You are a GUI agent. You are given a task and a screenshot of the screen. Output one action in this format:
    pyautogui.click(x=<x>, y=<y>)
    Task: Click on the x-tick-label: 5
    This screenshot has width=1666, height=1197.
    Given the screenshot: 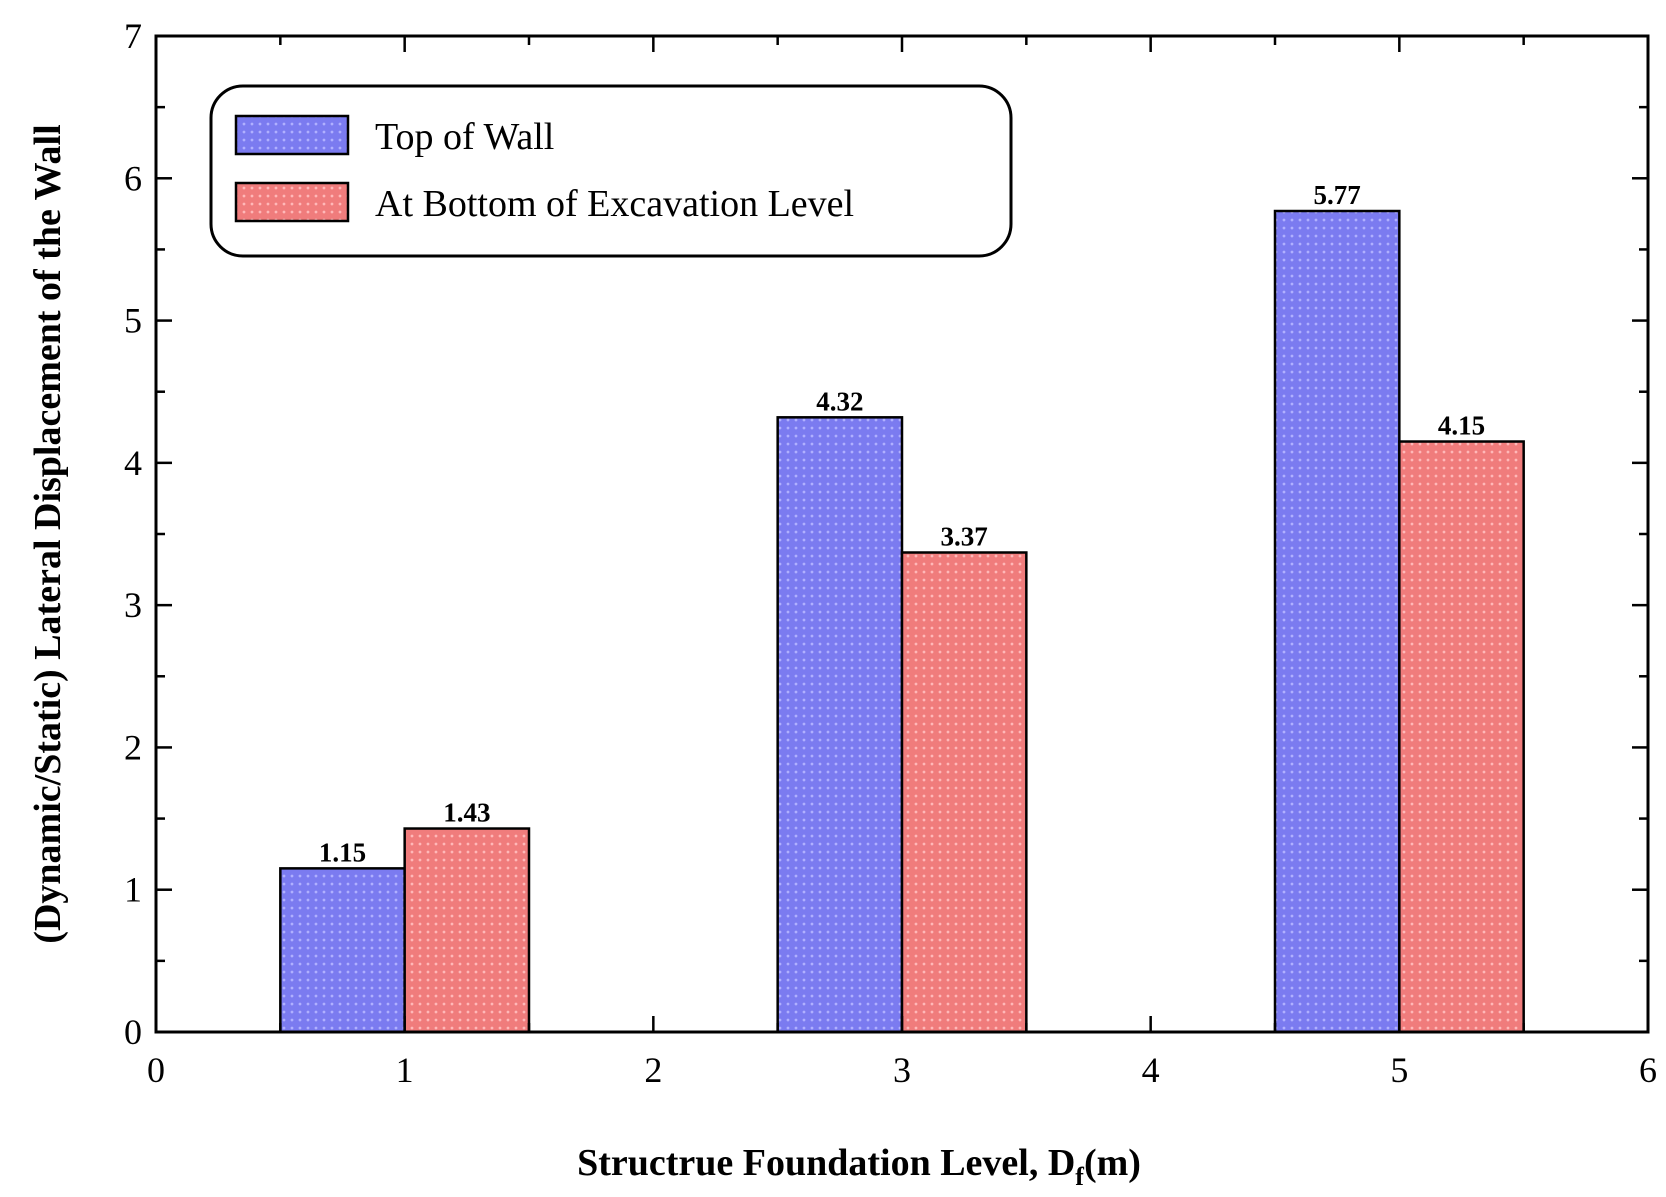 What is the action you would take?
    pyautogui.click(x=1399, y=1070)
    